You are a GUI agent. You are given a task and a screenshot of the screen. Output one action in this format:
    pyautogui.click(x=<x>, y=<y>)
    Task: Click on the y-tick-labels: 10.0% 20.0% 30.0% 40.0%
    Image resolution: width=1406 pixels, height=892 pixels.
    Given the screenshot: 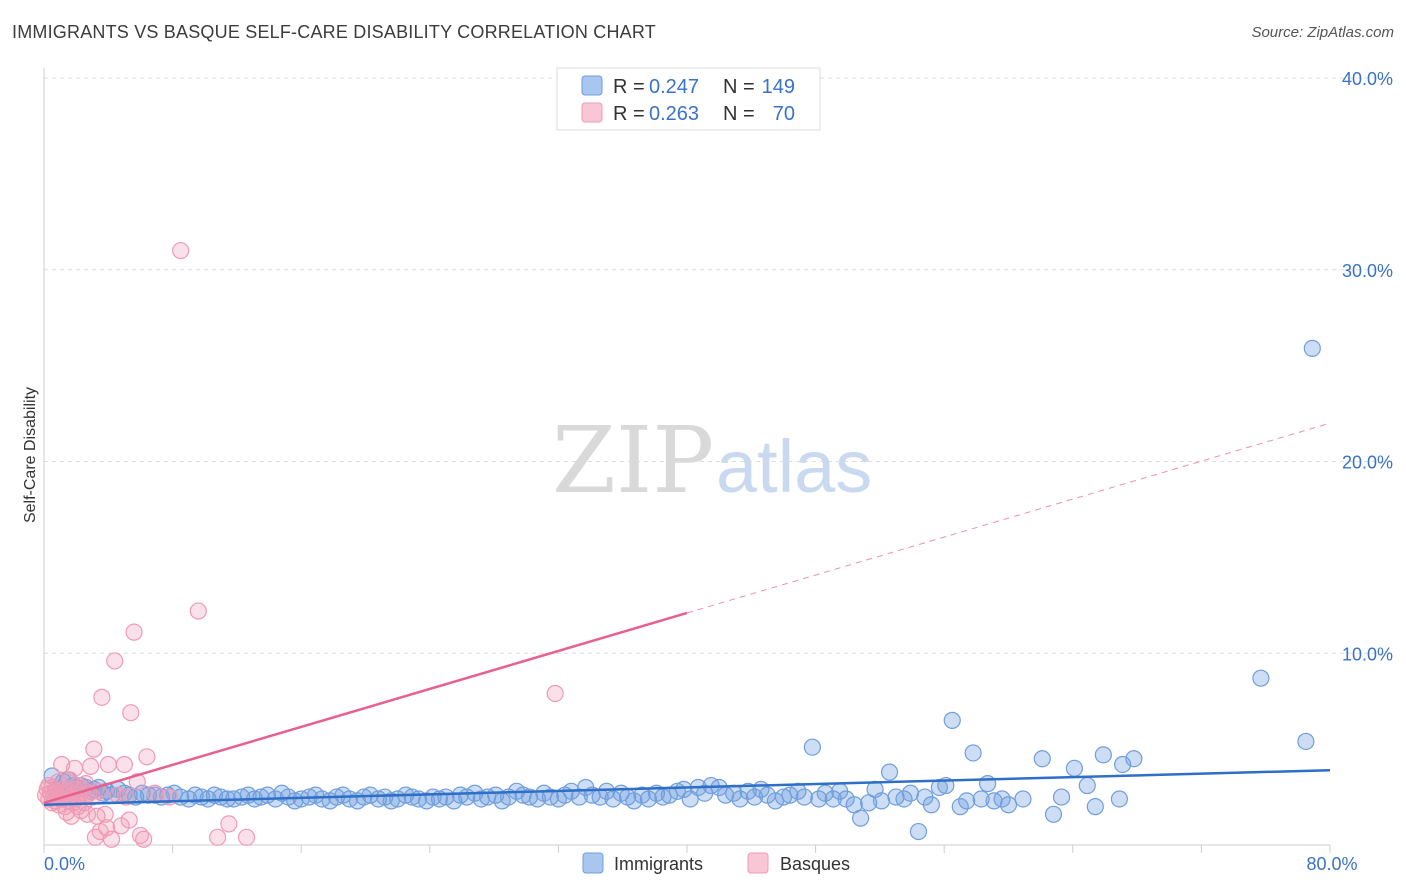 What is the action you would take?
    pyautogui.click(x=1367, y=366)
    